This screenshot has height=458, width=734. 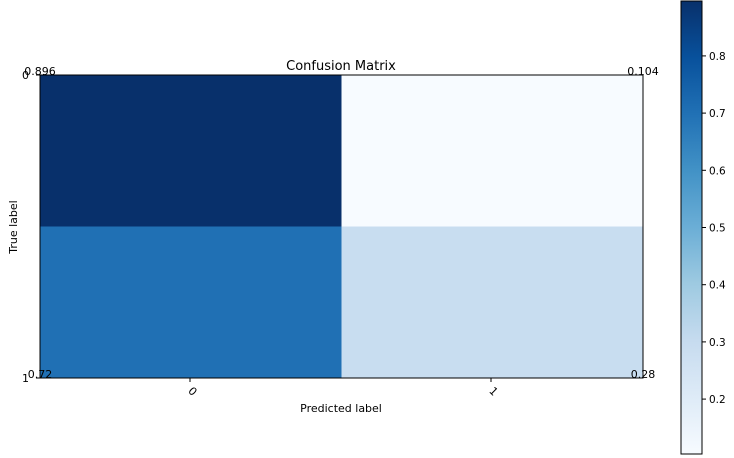 What do you see at coordinates (717, 114) in the screenshot?
I see `colorbar-tick-label: 0.7` at bounding box center [717, 114].